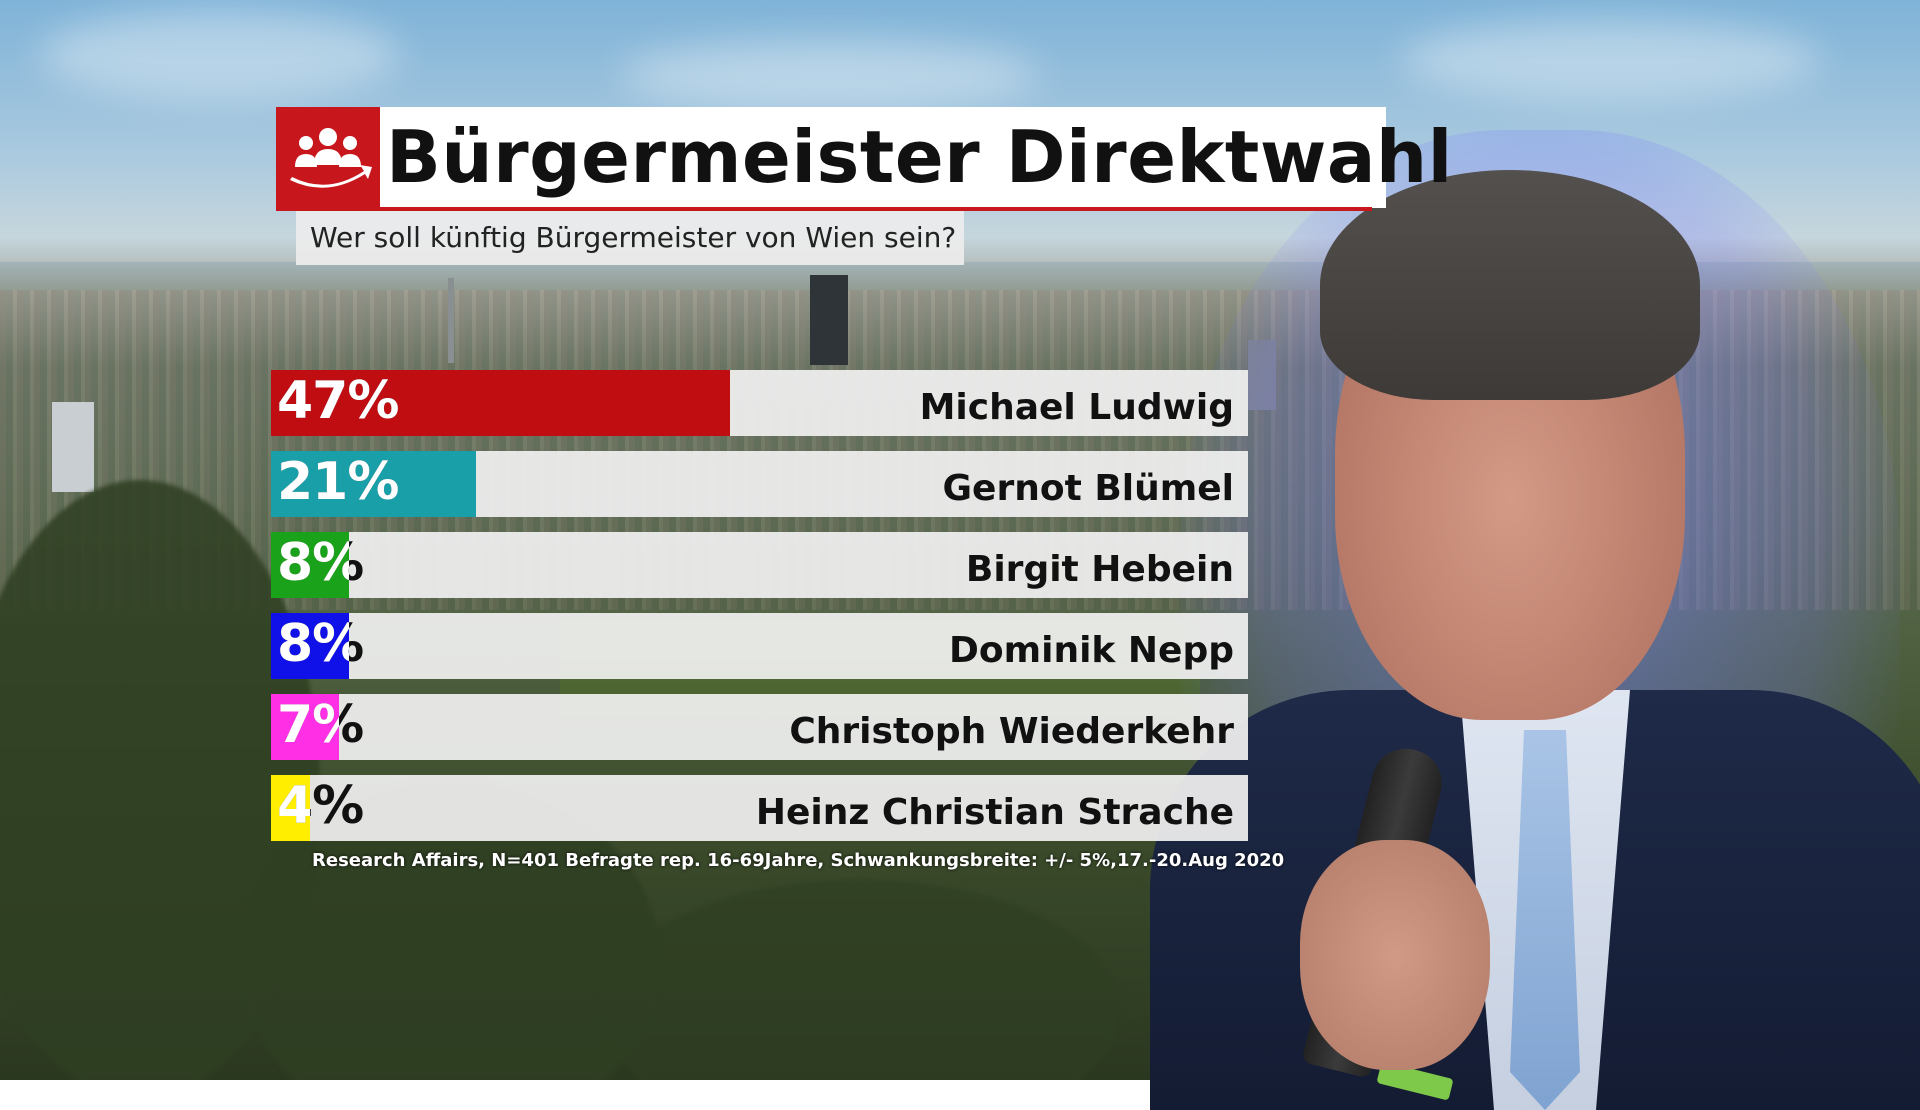  I want to click on candidate-name: Gernot Blümel, so click(1088, 488).